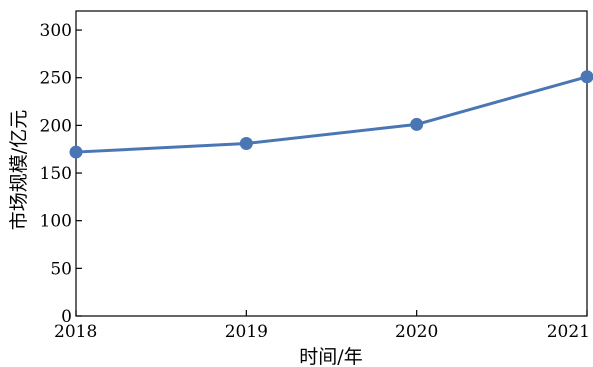 This screenshot has width=593, height=367. Describe the element at coordinates (66, 317) in the screenshot. I see `y-tick-label: 0` at that location.